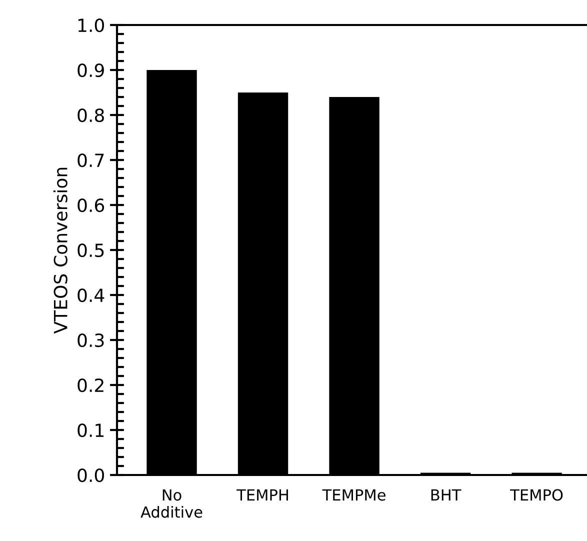 This screenshot has width=587, height=541. Describe the element at coordinates (446, 494) in the screenshot. I see `x-tick-label: BHT` at that location.